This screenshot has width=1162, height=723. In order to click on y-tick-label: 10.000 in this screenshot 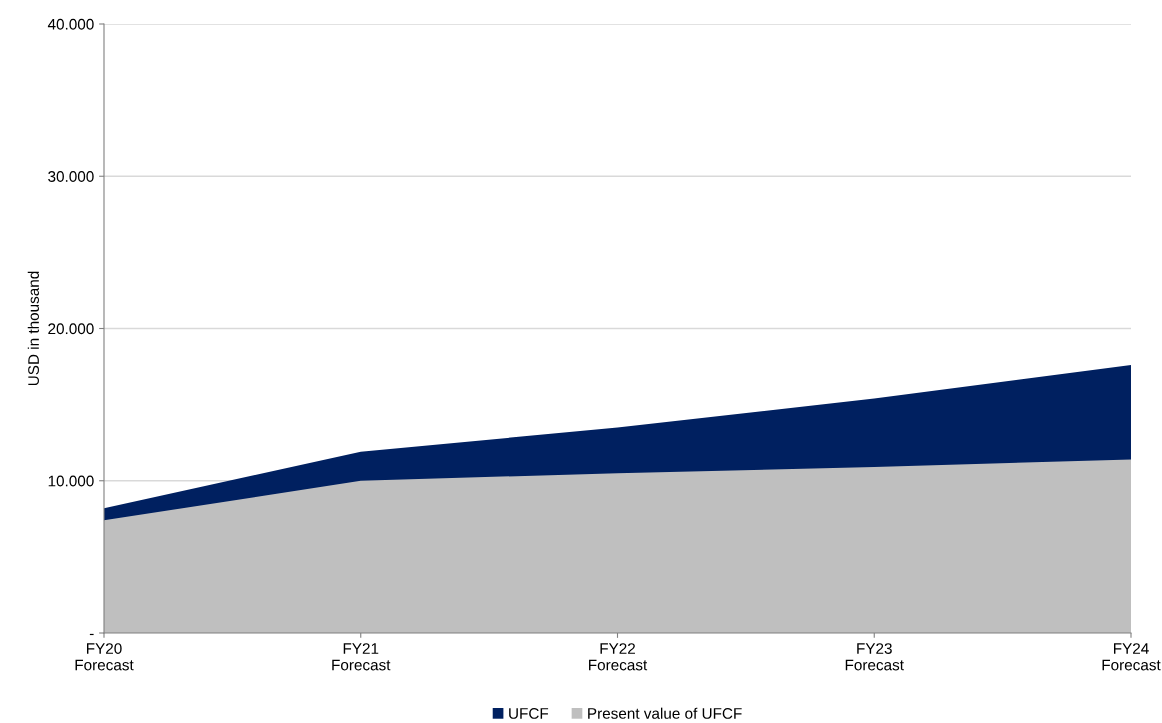, I will do `click(71, 481)`.